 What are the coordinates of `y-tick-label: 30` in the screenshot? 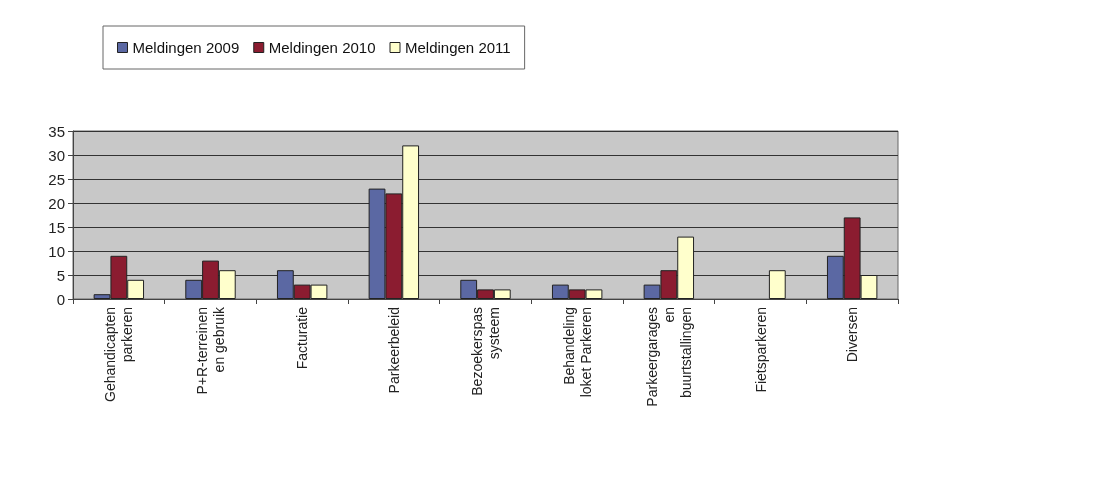 It's located at (56, 155).